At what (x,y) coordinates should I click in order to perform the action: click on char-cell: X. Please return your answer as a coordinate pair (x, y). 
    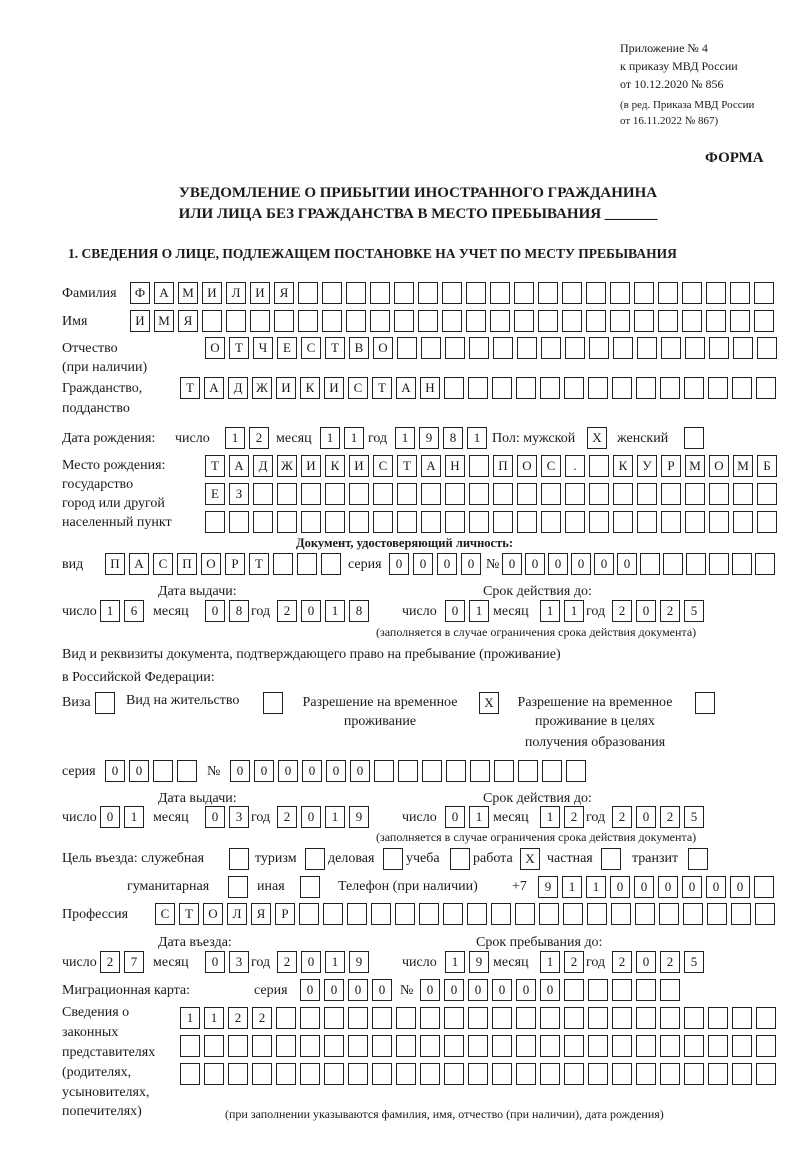
    Looking at the image, I should click on (489, 703).